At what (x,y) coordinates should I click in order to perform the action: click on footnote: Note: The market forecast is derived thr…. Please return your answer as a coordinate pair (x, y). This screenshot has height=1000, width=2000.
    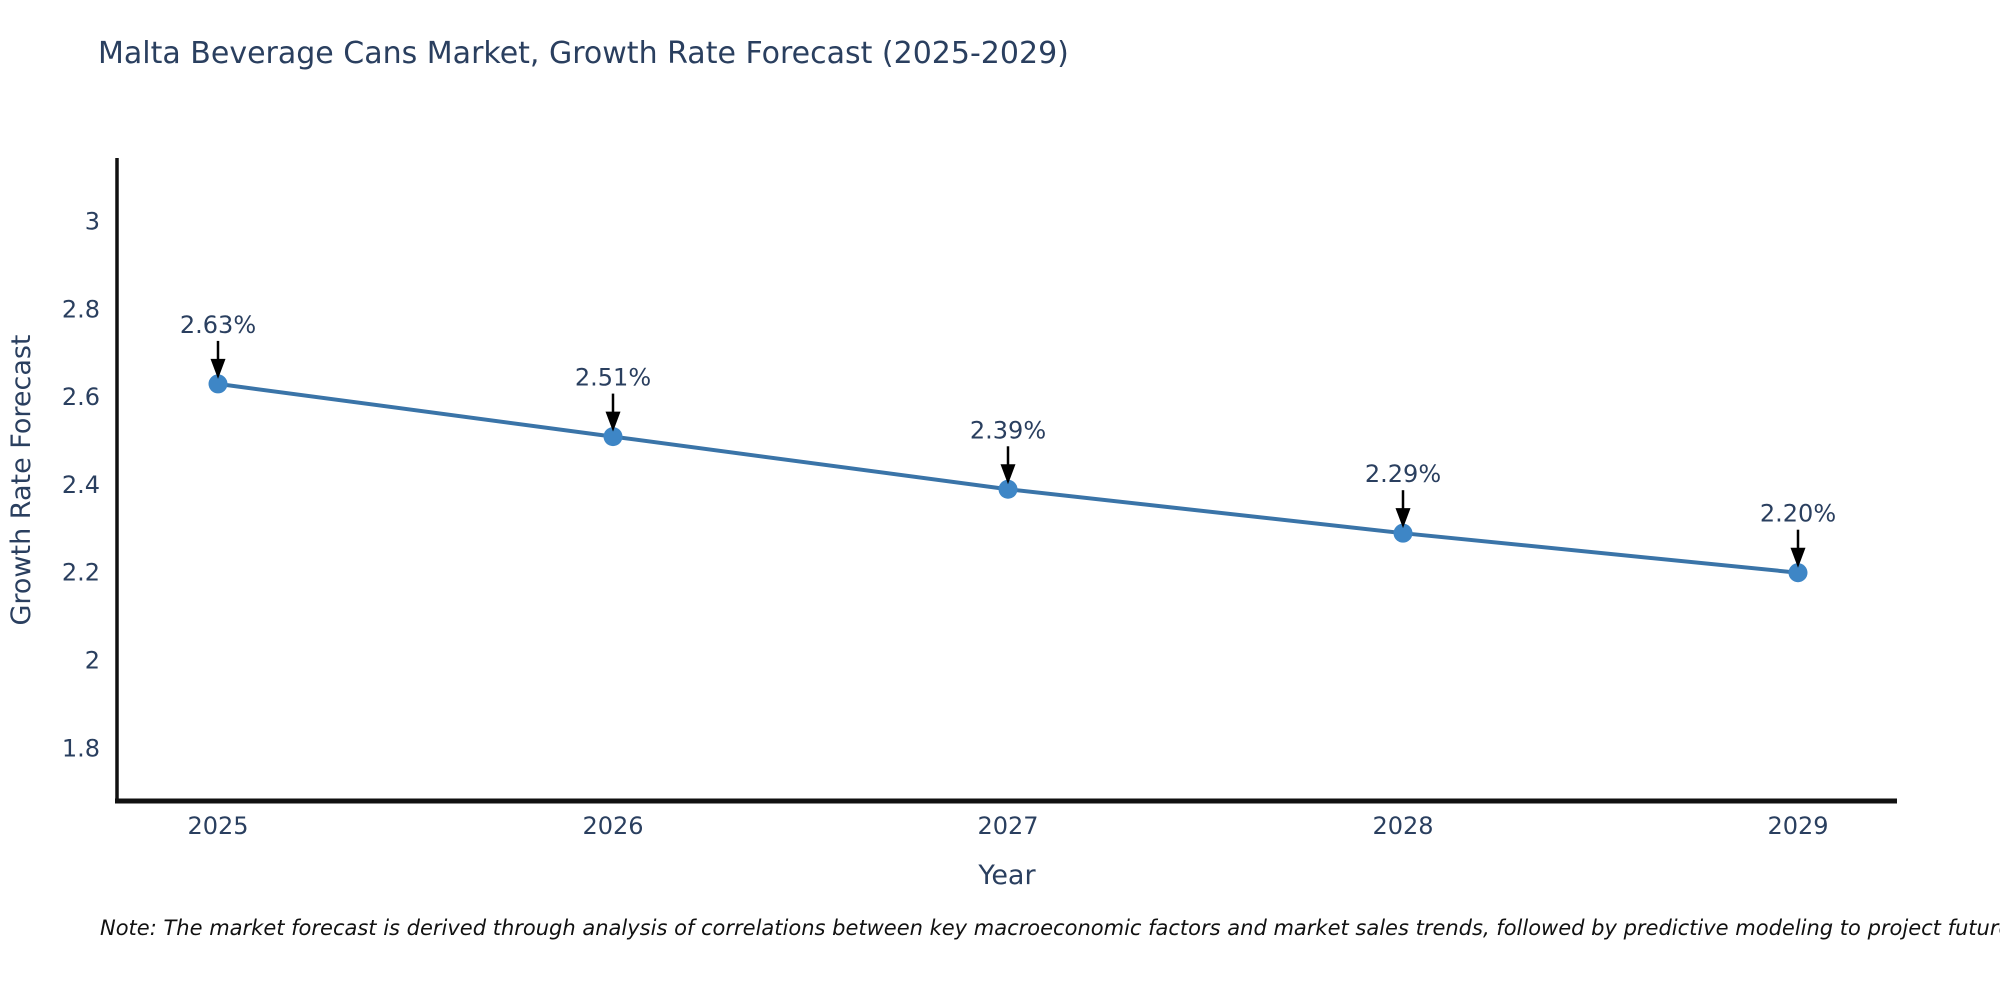
    Looking at the image, I should click on (1050, 928).